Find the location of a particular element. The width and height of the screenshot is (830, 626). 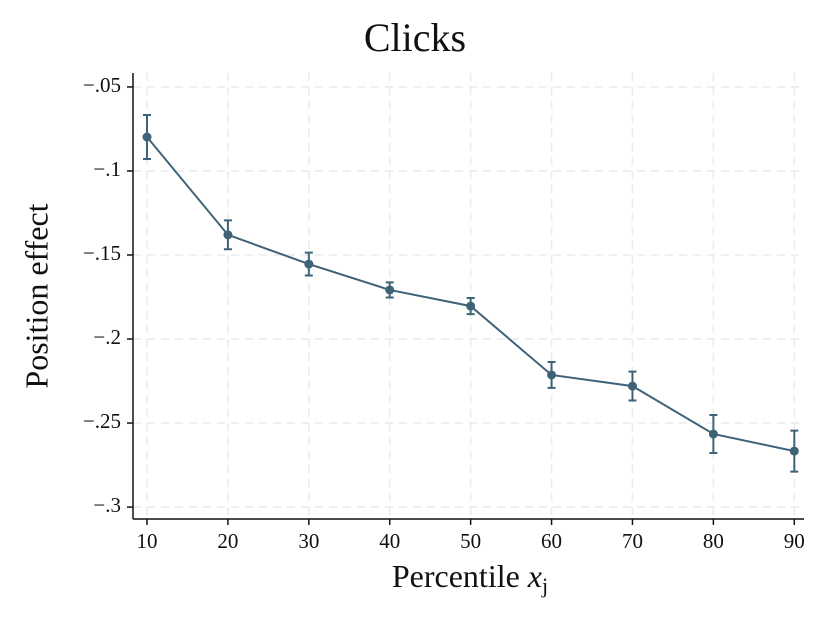

y-tick-label: −.2 is located at coordinates (107, 337).